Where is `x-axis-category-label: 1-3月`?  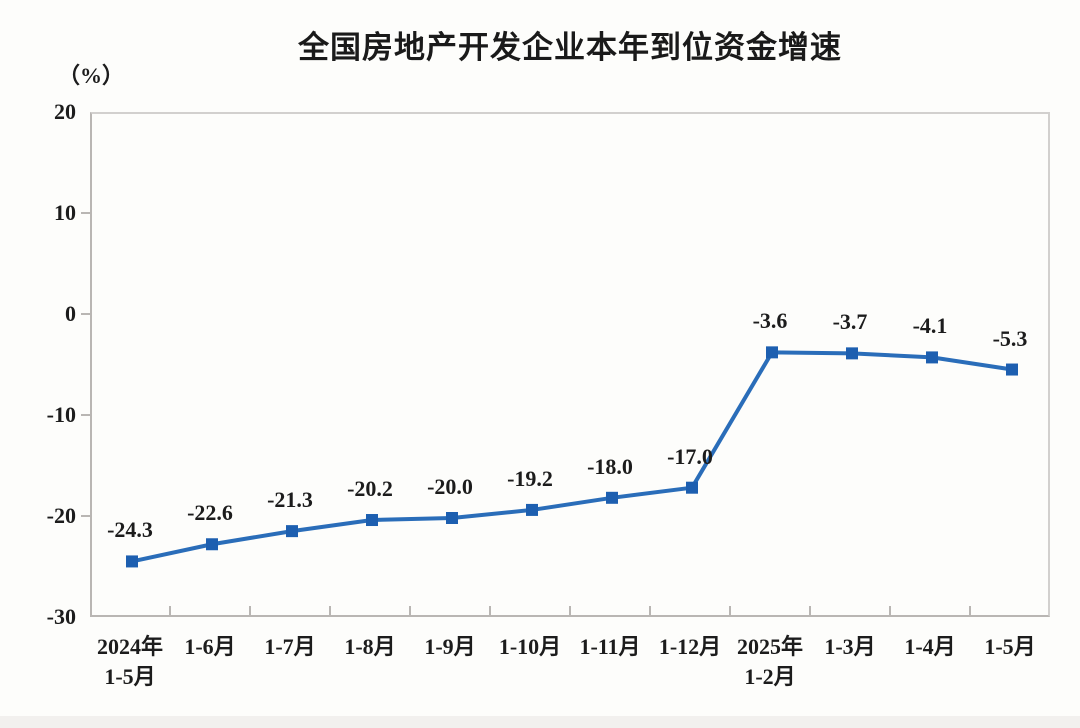
x-axis-category-label: 1-3月 is located at coordinates (850, 647).